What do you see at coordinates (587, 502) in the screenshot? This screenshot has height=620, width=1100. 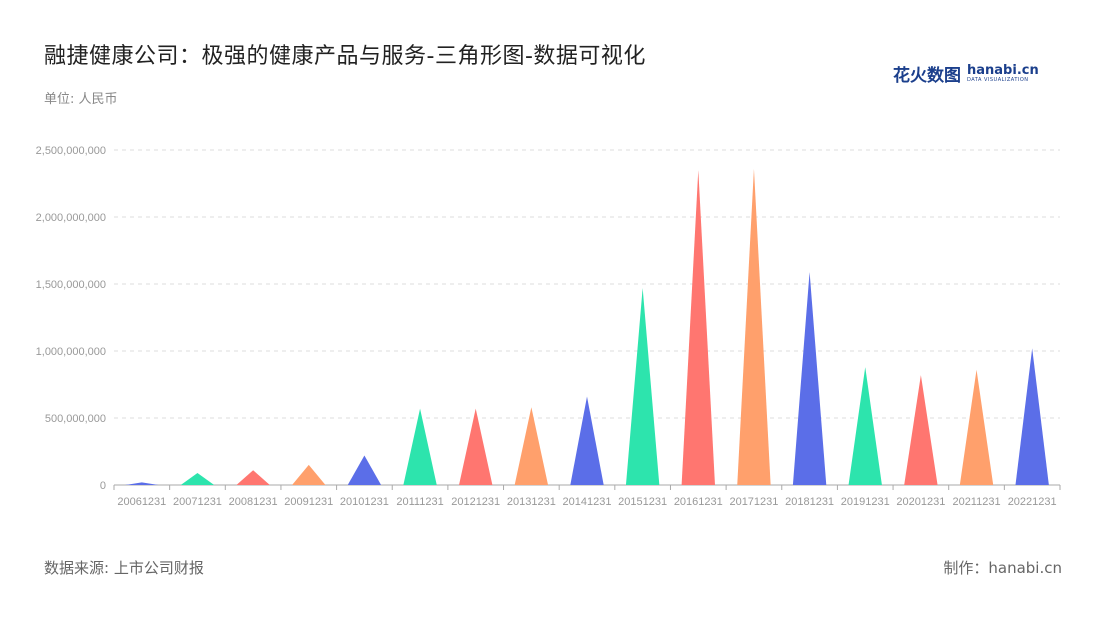 I see `x-tick-label: 20141231` at bounding box center [587, 502].